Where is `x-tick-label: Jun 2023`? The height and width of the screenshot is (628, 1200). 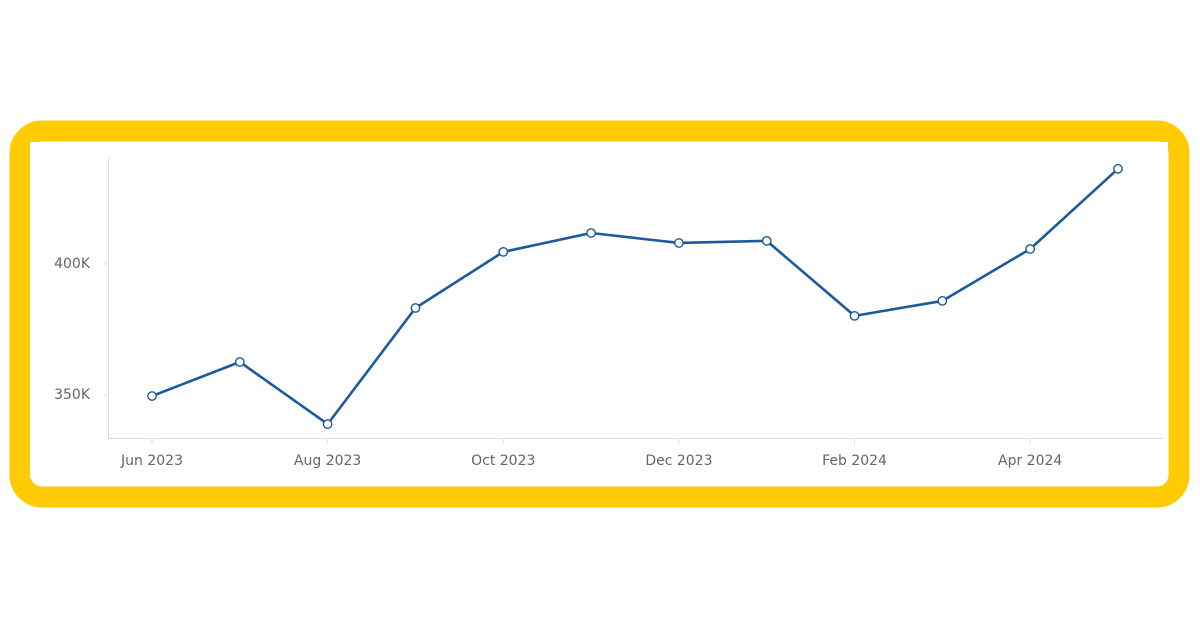
x-tick-label: Jun 2023 is located at coordinates (151, 461).